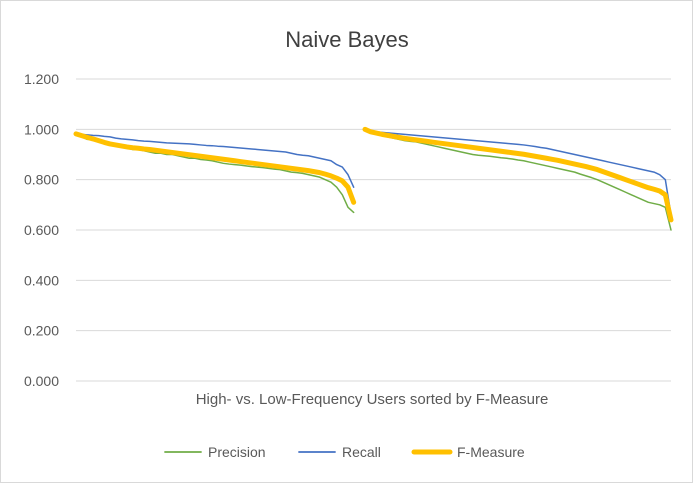  Describe the element at coordinates (361, 452) in the screenshot. I see `legend-label-recall: Recall` at that location.